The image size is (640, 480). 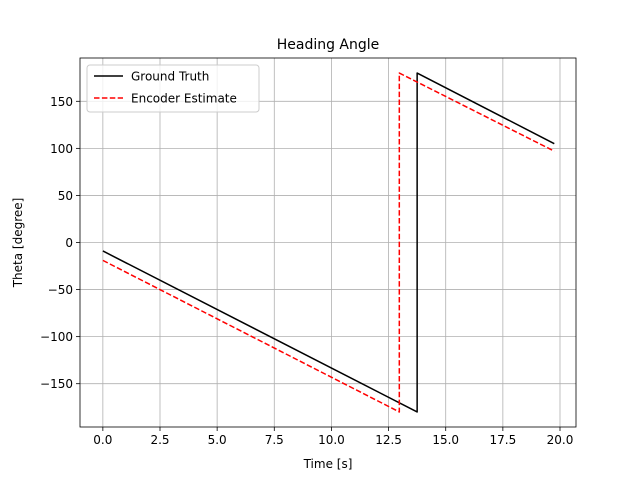 What do you see at coordinates (61, 102) in the screenshot?
I see `y-tick-label: 150` at bounding box center [61, 102].